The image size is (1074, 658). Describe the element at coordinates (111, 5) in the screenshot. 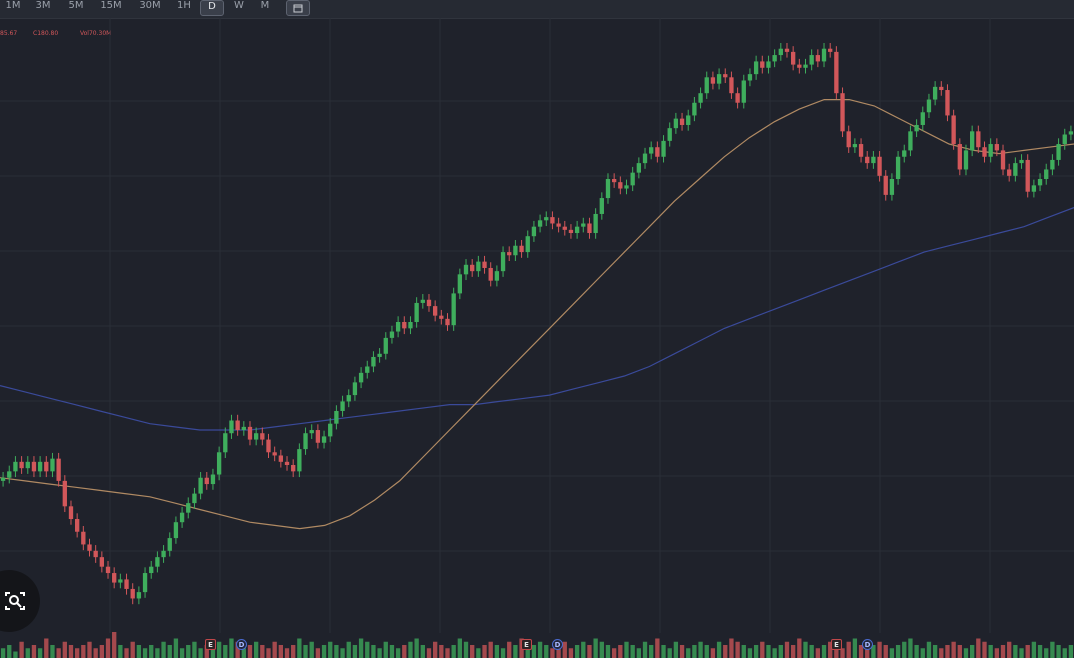

I see `timeframe-15m-button: 15M` at that location.